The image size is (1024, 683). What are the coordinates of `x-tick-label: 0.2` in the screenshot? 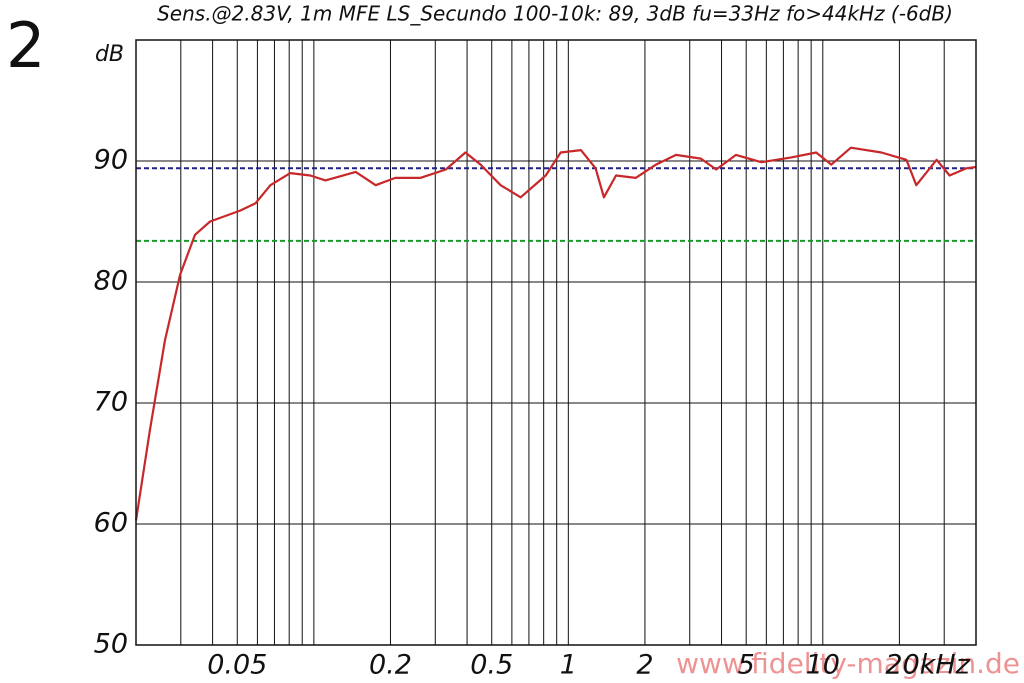 It's located at (390, 665).